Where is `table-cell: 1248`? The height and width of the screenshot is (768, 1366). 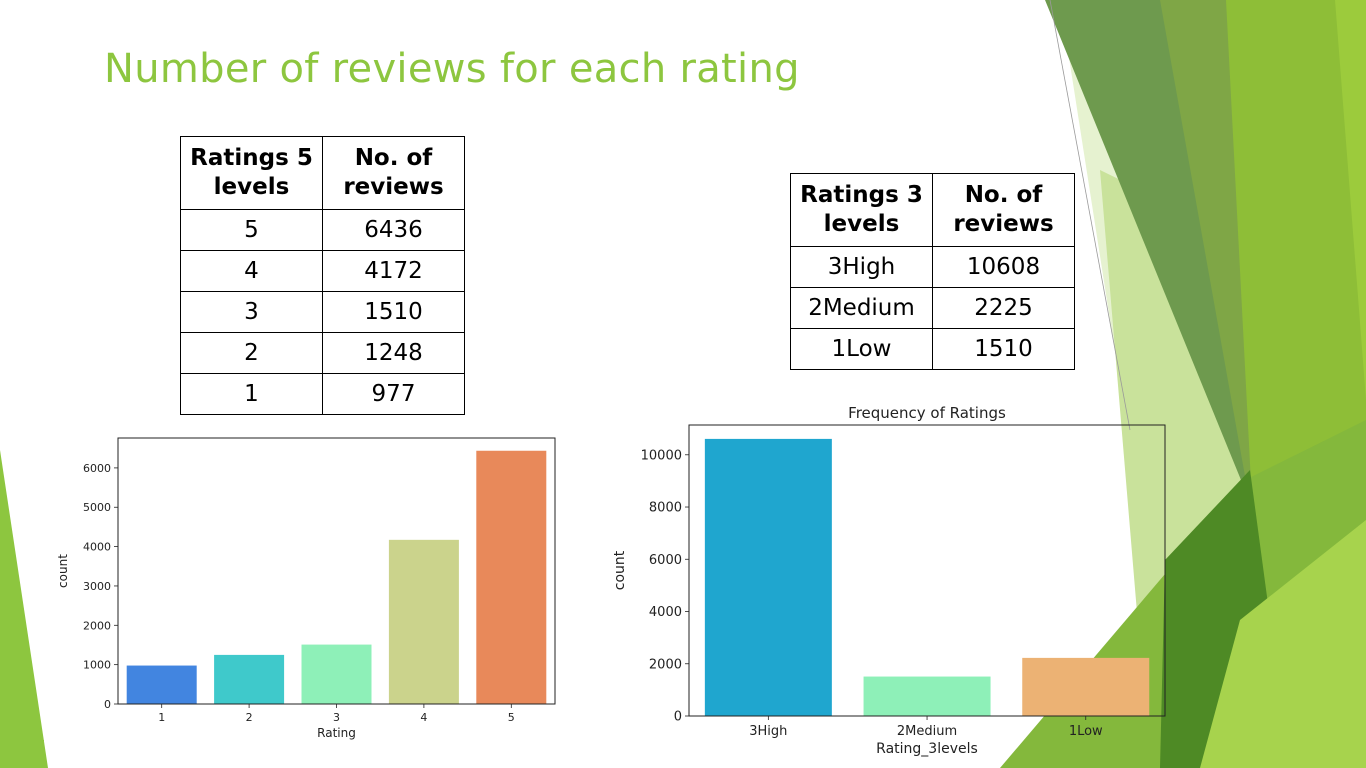 table-cell: 1248 is located at coordinates (393, 353).